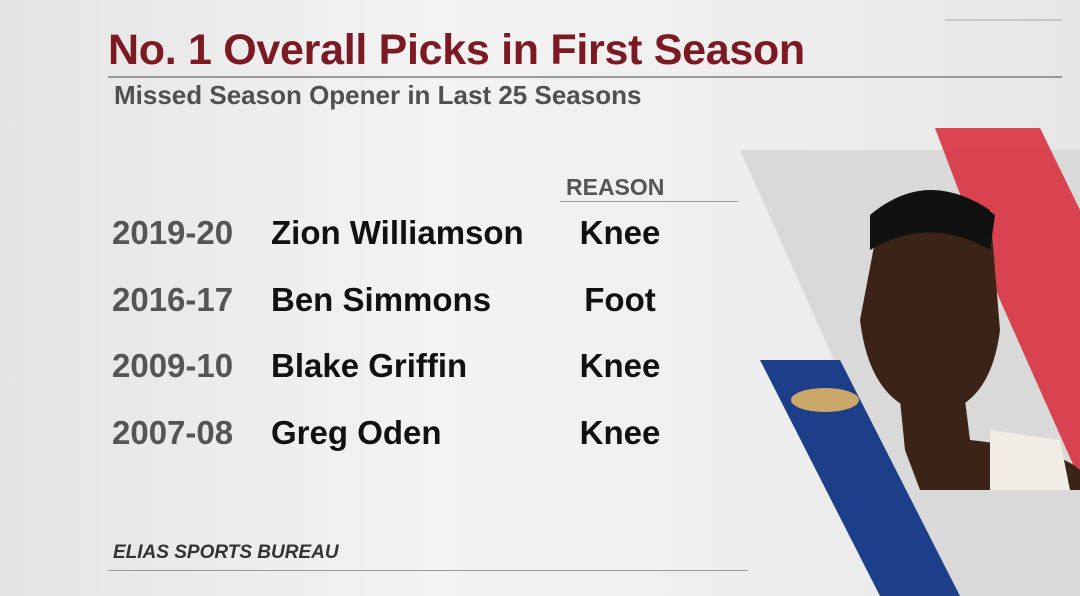  I want to click on hair, so click(932, 220).